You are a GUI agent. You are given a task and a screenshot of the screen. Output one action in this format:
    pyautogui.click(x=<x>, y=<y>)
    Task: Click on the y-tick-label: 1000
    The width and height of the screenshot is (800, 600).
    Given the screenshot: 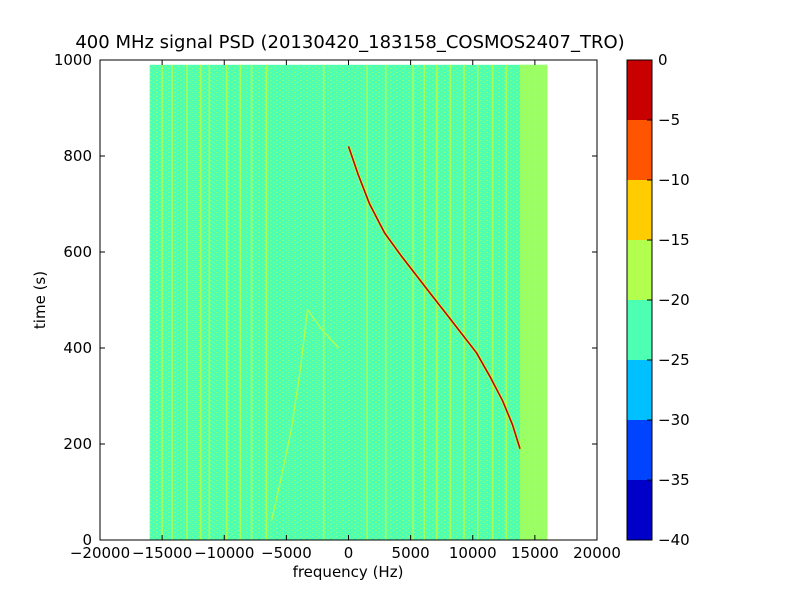 What is the action you would take?
    pyautogui.click(x=73, y=60)
    